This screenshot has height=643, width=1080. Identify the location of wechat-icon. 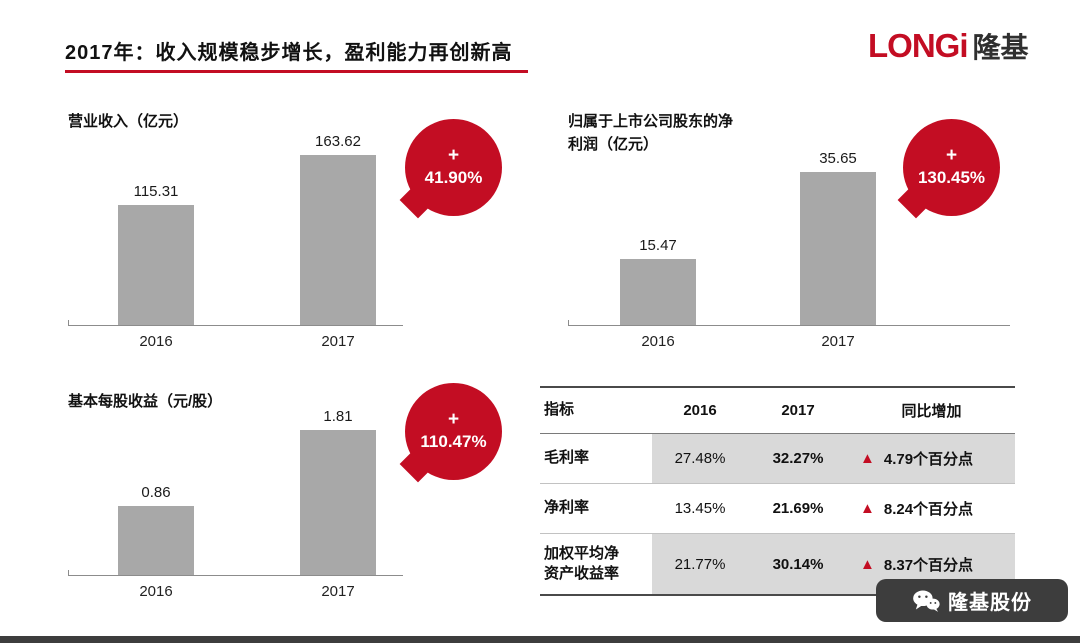
(926, 601).